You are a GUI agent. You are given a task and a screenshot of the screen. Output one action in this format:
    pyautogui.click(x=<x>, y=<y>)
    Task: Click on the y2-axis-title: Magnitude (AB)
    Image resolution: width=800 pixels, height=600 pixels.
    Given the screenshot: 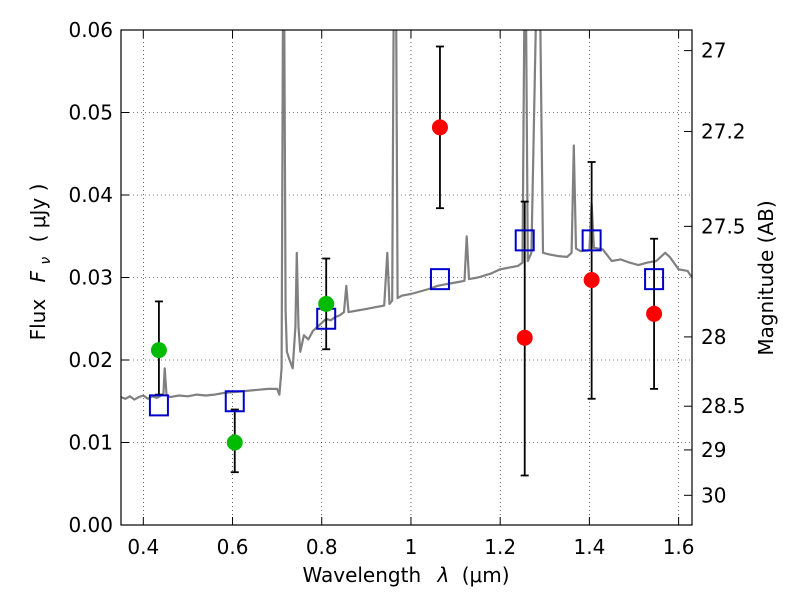 What is the action you would take?
    pyautogui.click(x=766, y=277)
    